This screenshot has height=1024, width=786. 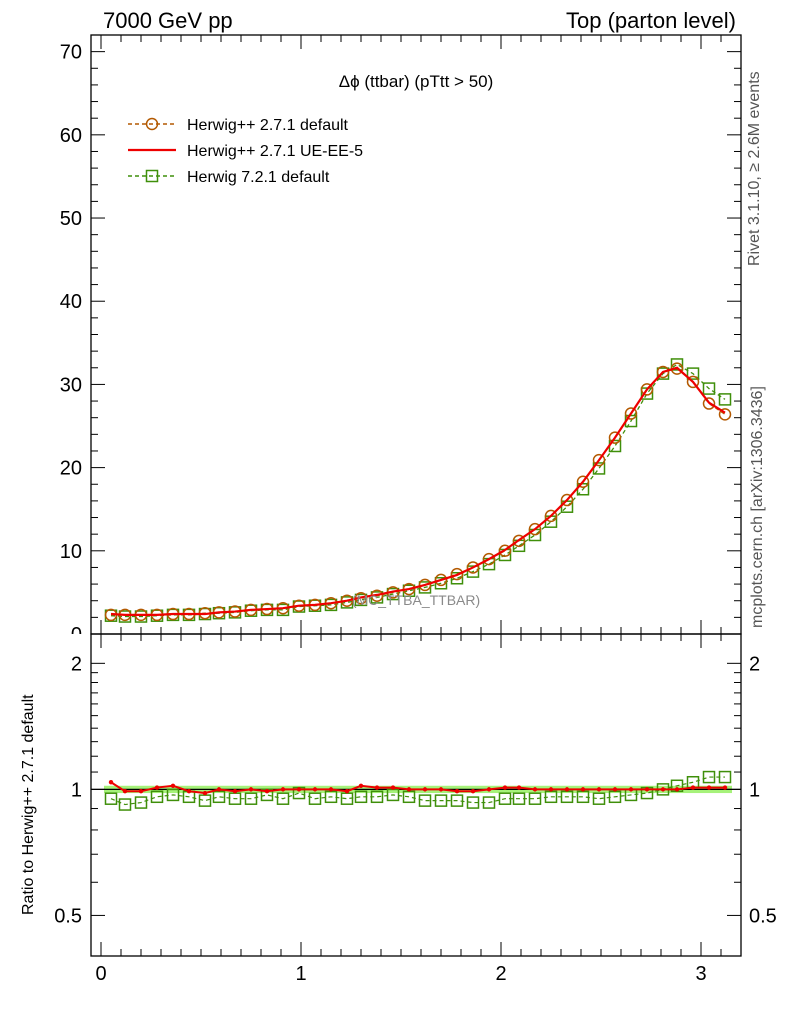 What do you see at coordinates (651, 20) in the screenshot?
I see `header-right: Top (parton level)` at bounding box center [651, 20].